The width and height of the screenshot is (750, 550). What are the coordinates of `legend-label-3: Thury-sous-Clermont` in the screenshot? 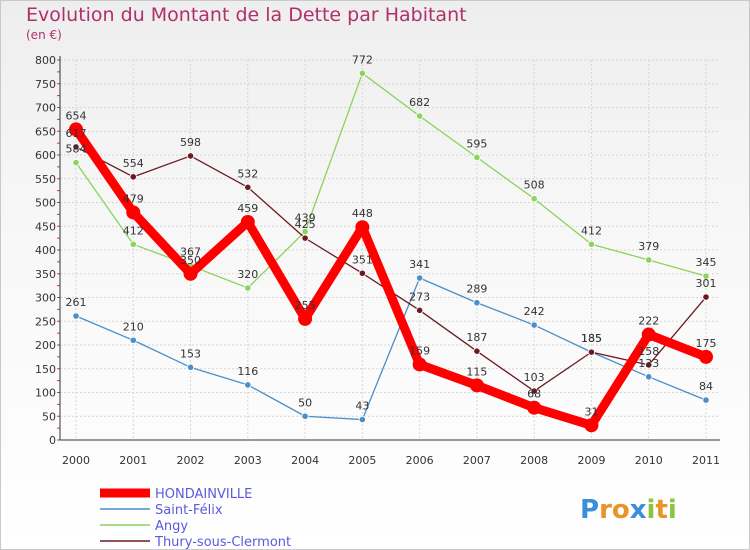 It's located at (222, 542).